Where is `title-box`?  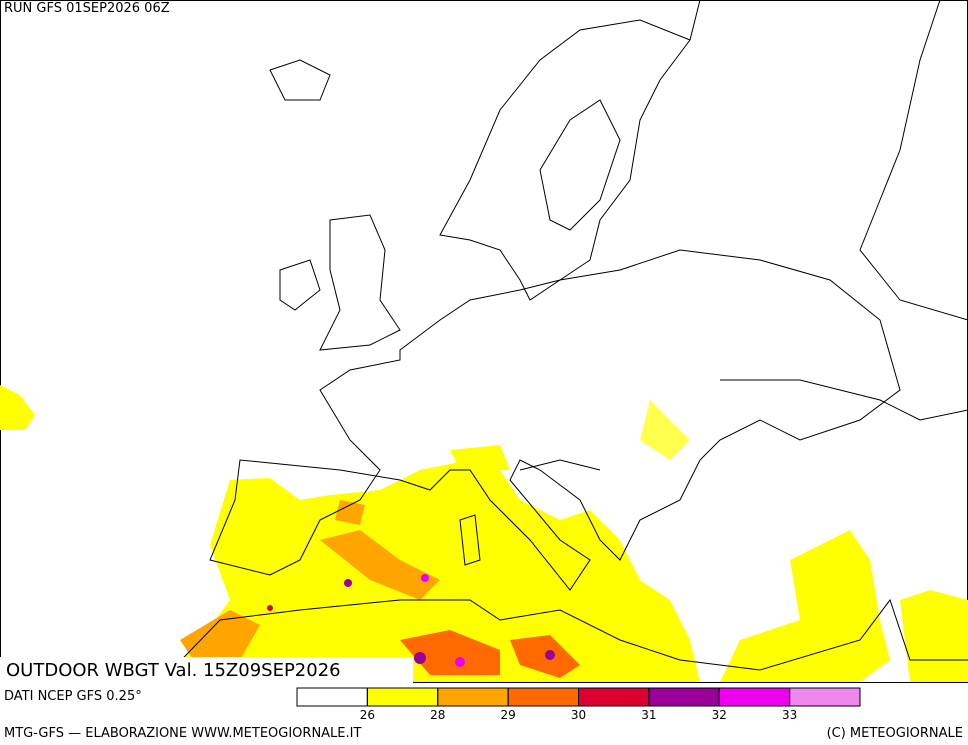
title-box is located at coordinates (206, 670).